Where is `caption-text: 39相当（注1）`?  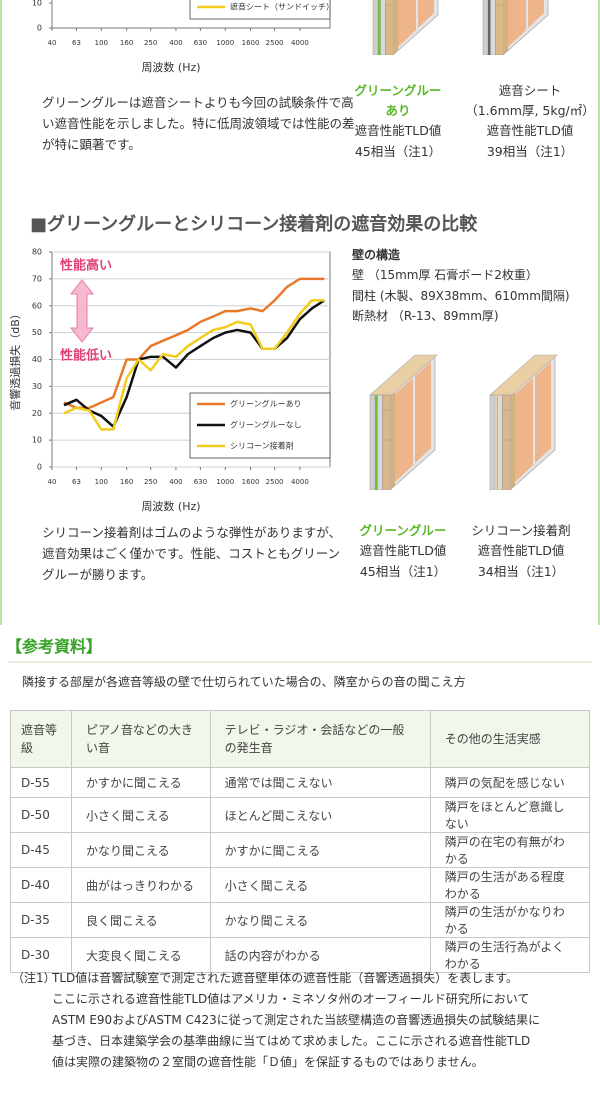
caption-text: 39相当（注1） is located at coordinates (530, 151).